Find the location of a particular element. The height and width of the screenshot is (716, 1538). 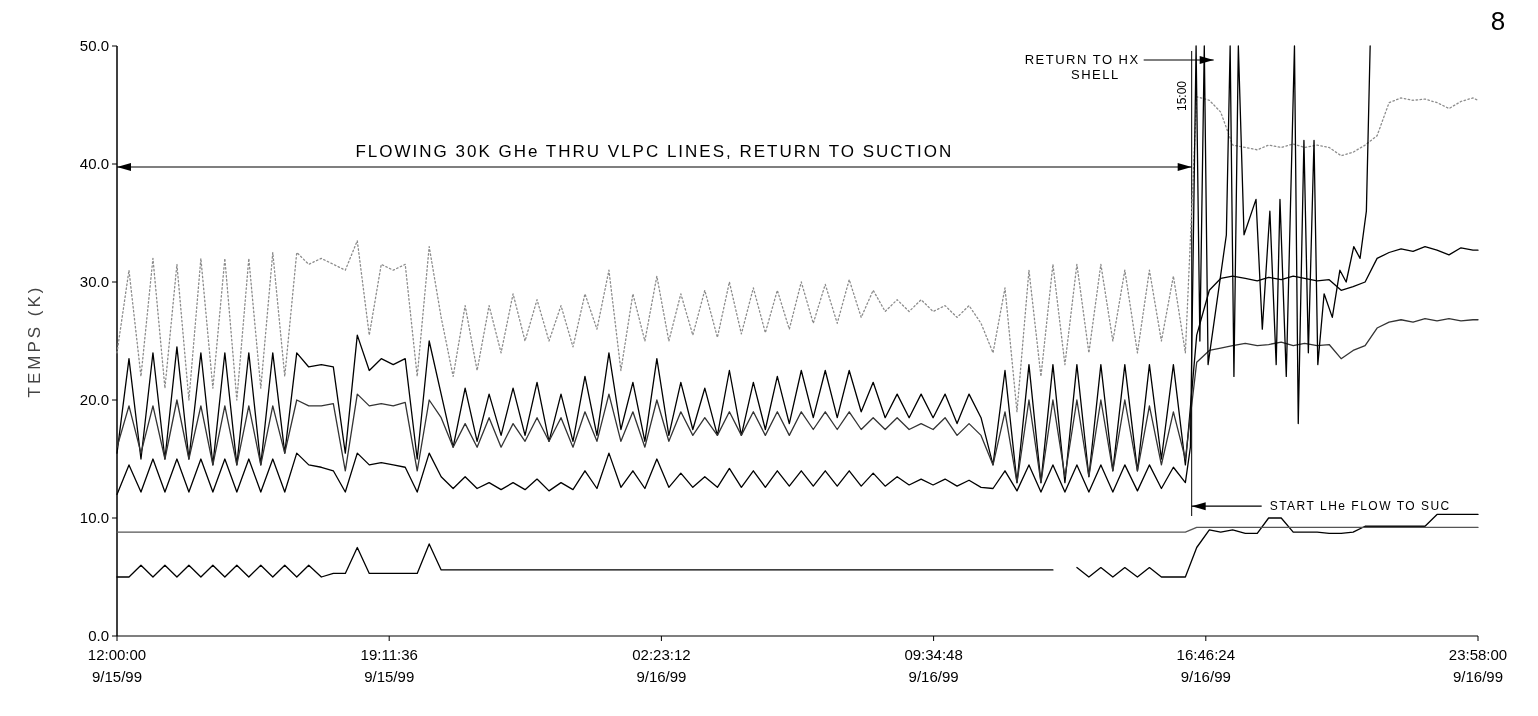

annotation: FLOWING 30K GHe THRU VLPC LINES, RETURN TO SUCTION is located at coordinates (654, 151).